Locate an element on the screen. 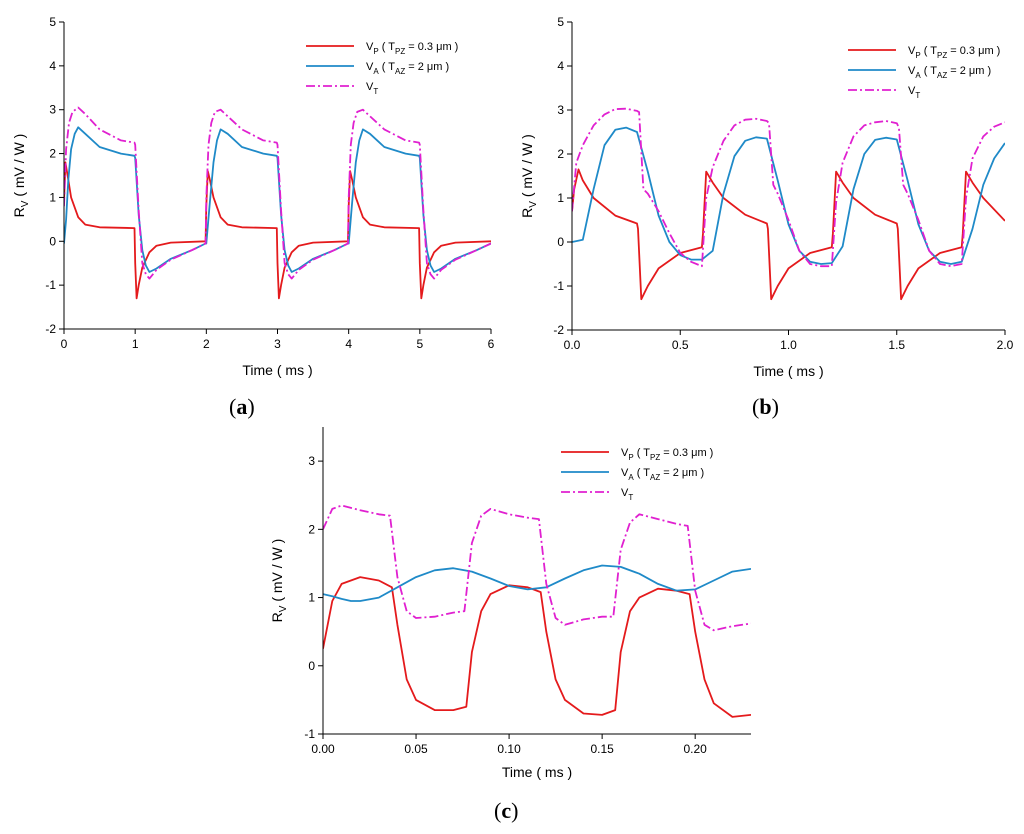 This screenshot has height=834, width=1024. panel-label-b: (b) is located at coordinates (765, 406).